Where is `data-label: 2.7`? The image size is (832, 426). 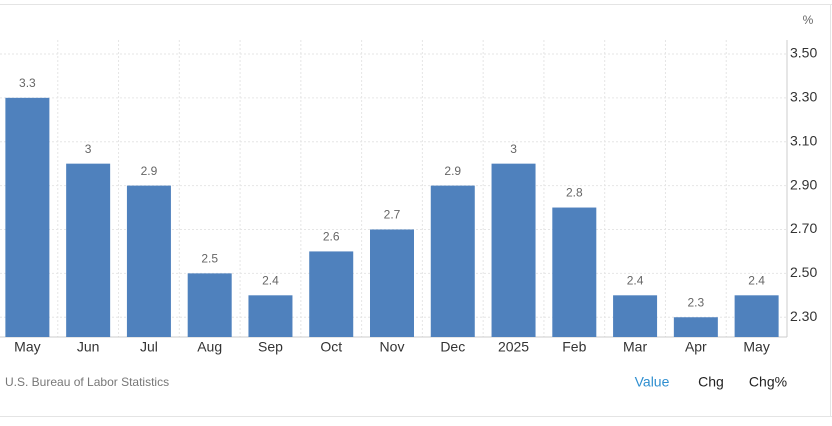 data-label: 2.7 is located at coordinates (392, 215).